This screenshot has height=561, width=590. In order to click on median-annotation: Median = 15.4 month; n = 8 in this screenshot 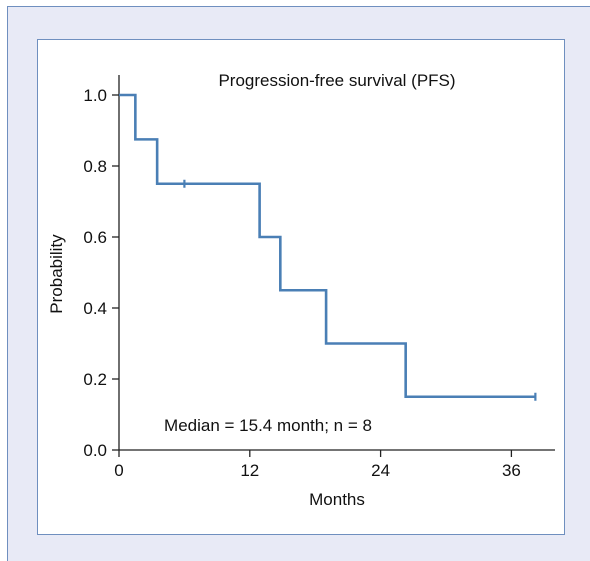, I will do `click(268, 425)`.